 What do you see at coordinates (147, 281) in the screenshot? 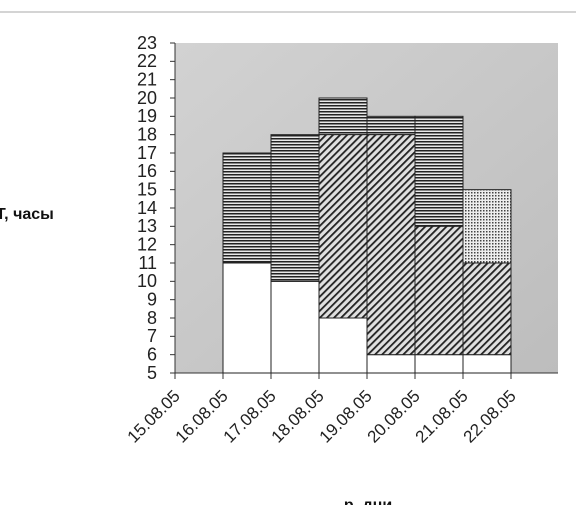
I see `y-tick-label: 10` at bounding box center [147, 281].